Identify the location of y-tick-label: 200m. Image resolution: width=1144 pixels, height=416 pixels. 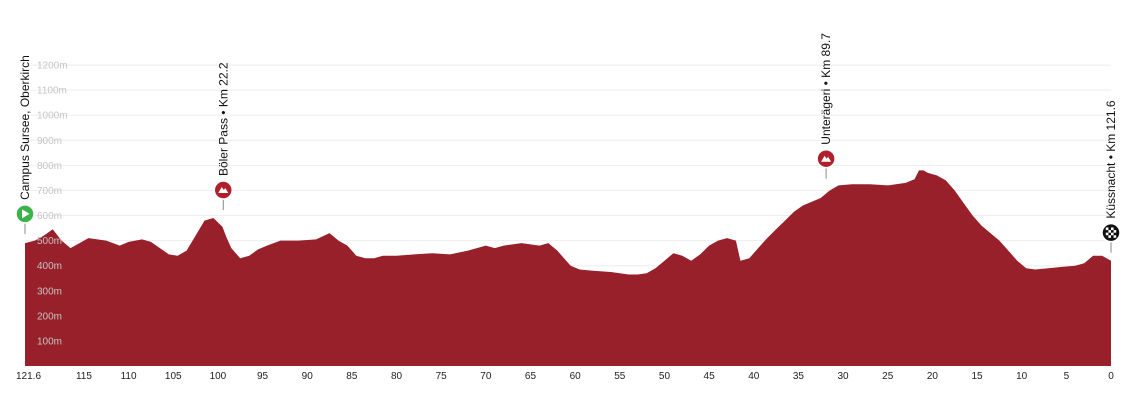
(49, 316).